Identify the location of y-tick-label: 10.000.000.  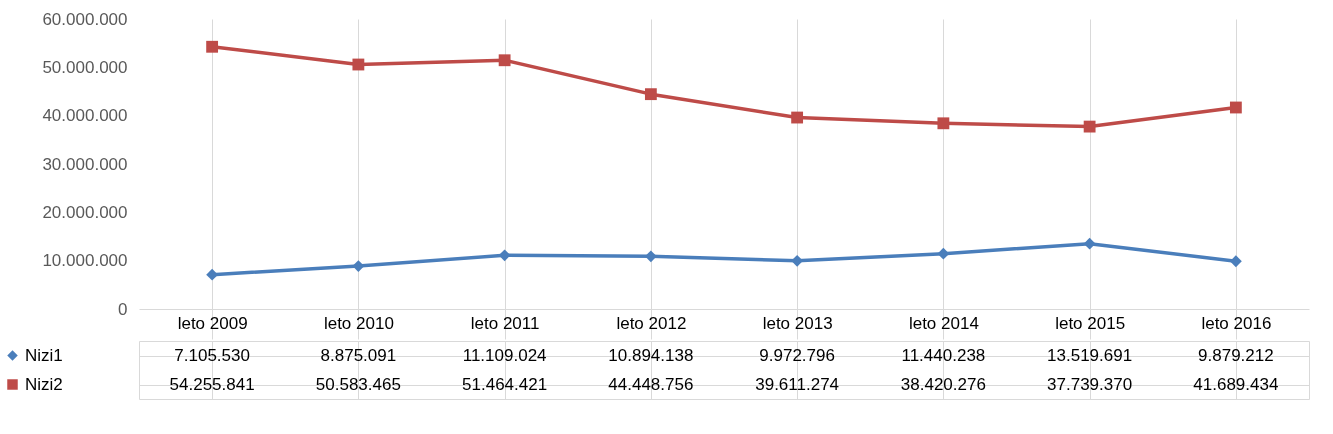
(85, 261).